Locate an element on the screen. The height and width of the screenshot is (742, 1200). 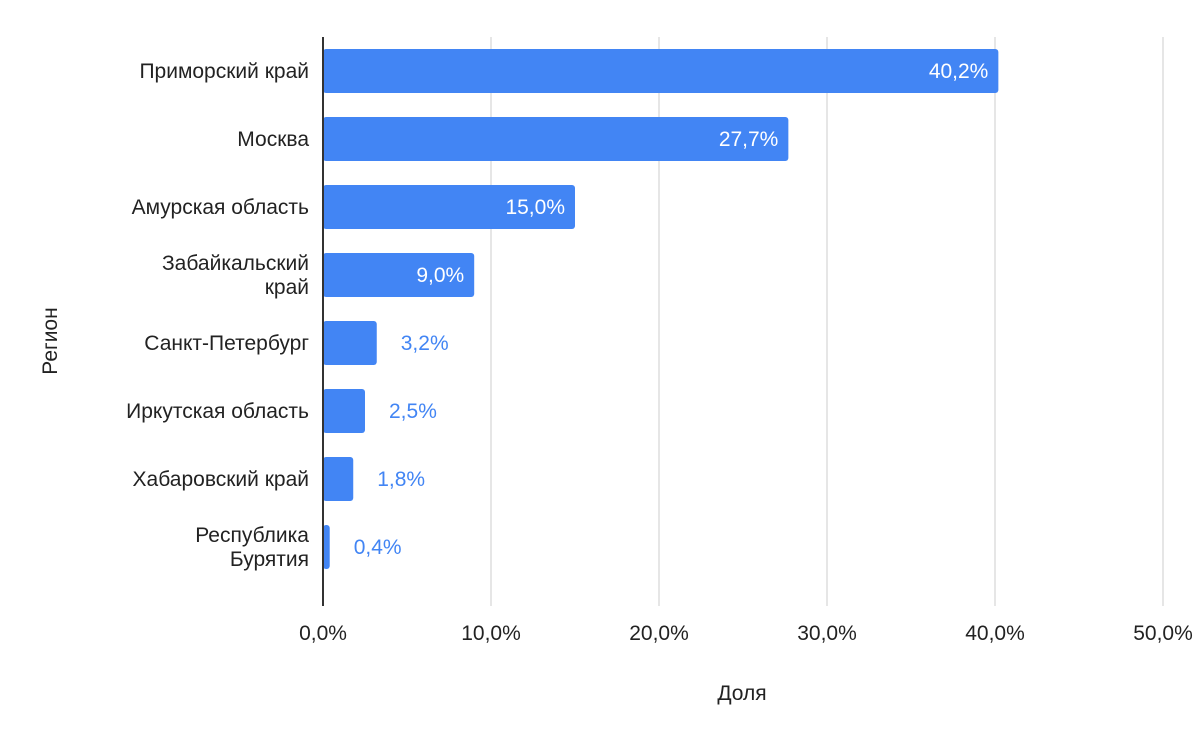
data-label: 40,2% is located at coordinates (959, 71).